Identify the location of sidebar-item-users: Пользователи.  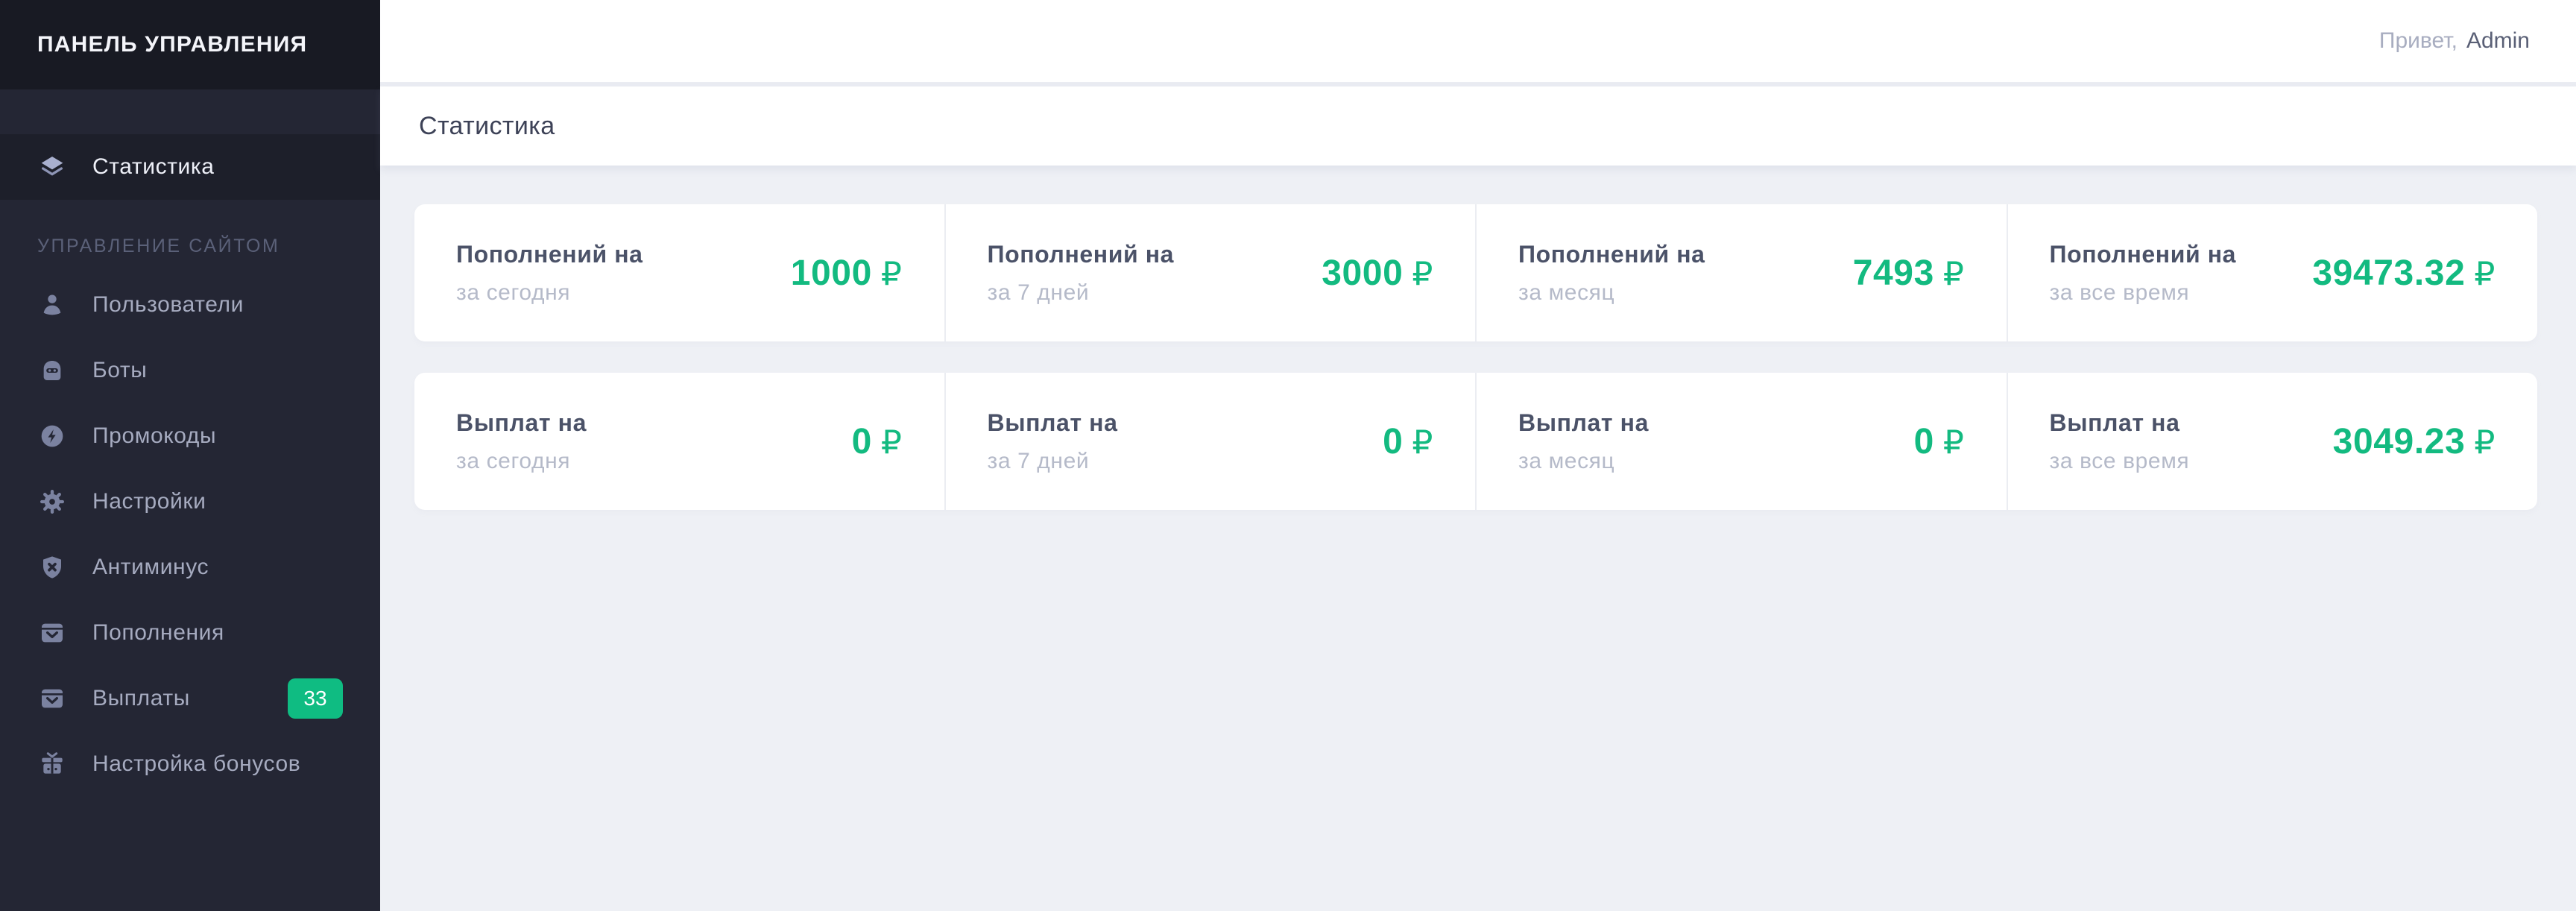
(190, 305).